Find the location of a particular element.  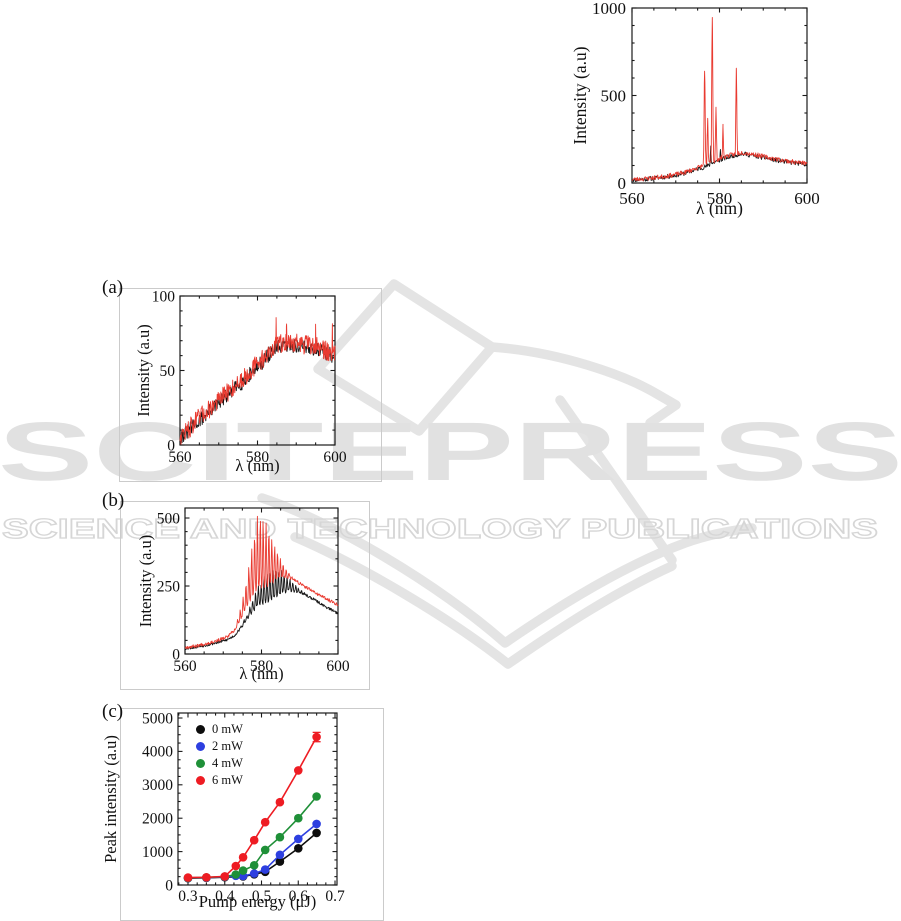

legend-label: 4 mW is located at coordinates (227, 763).